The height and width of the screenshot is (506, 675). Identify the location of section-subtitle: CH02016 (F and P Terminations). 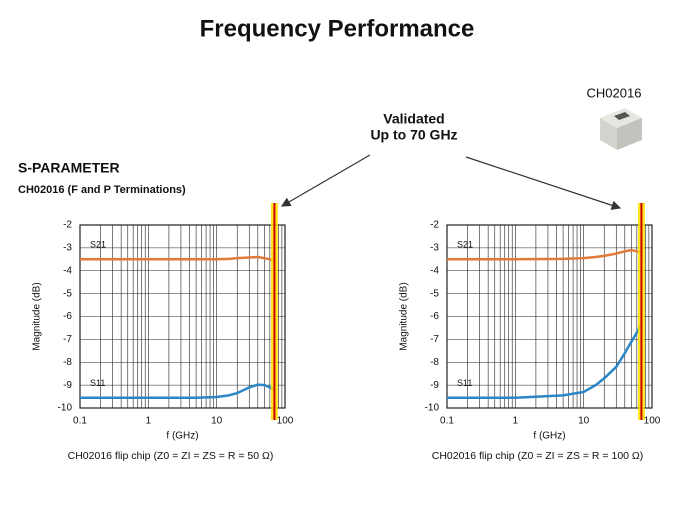
(102, 190).